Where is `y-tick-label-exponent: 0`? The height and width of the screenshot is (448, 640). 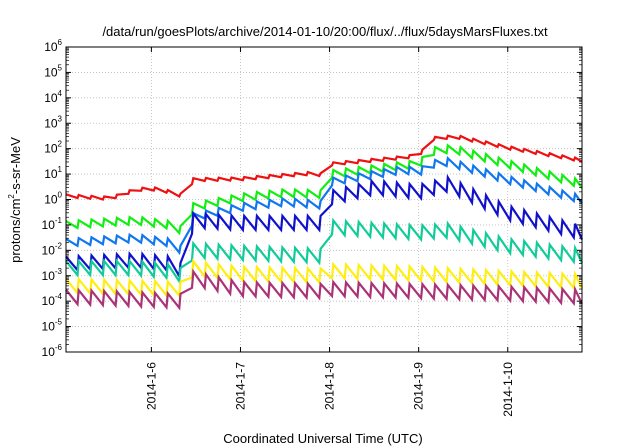
y-tick-label-exponent: 0 is located at coordinates (60, 195).